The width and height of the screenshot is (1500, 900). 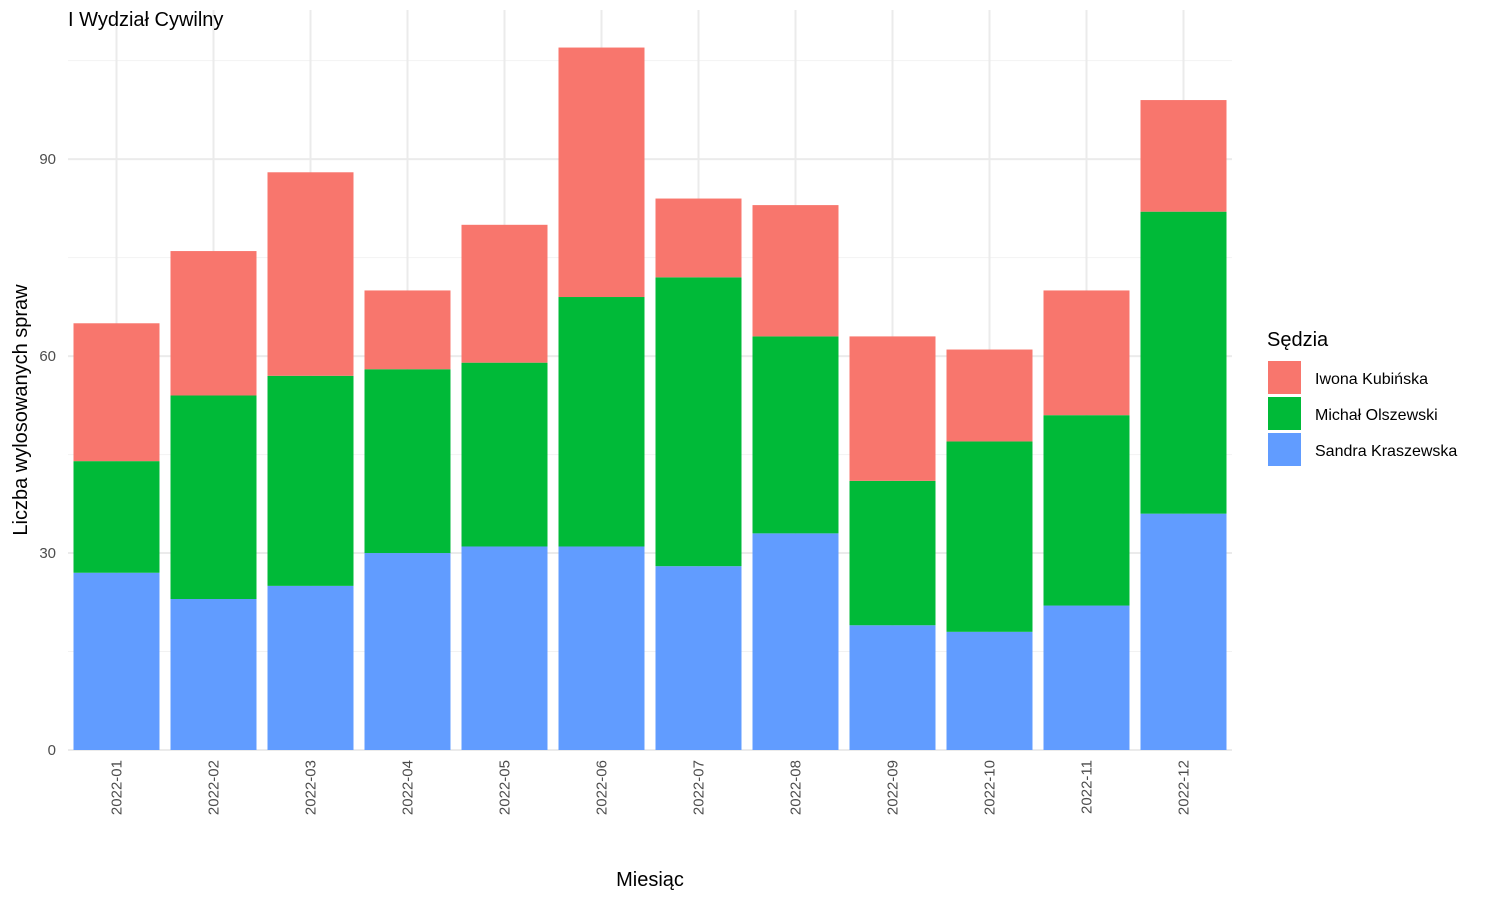 I want to click on bar-segment-2022-12-iwona-kubińska, so click(x=1183, y=156).